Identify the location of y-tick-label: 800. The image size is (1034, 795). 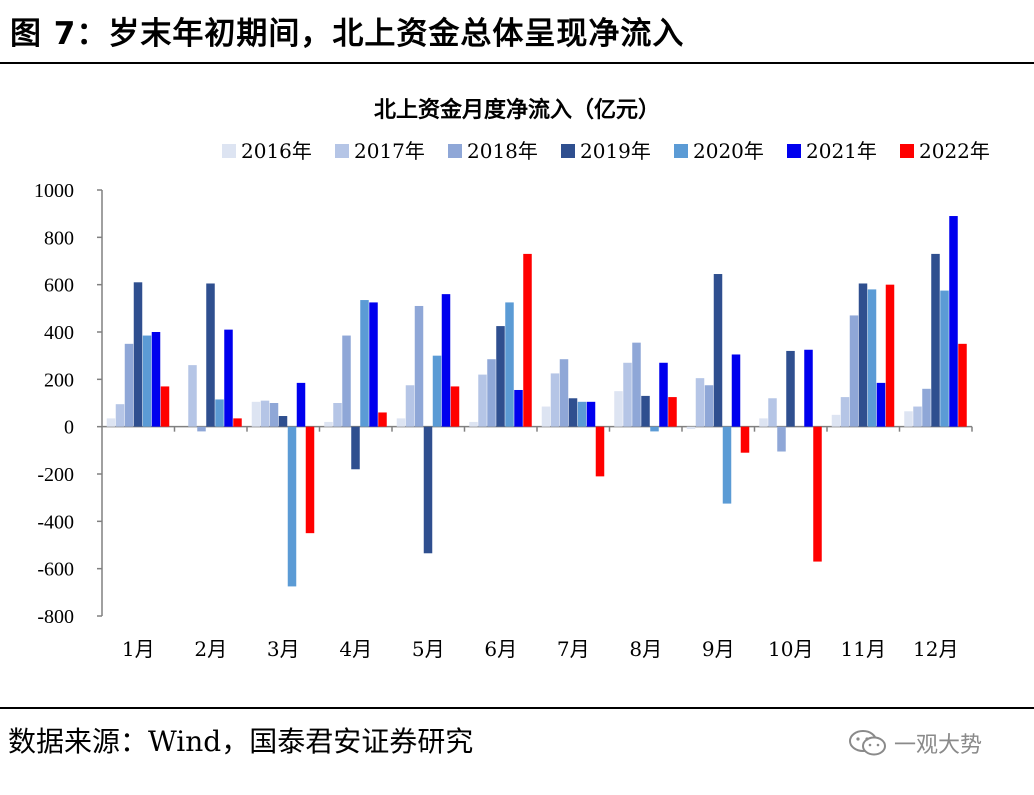
(59, 238).